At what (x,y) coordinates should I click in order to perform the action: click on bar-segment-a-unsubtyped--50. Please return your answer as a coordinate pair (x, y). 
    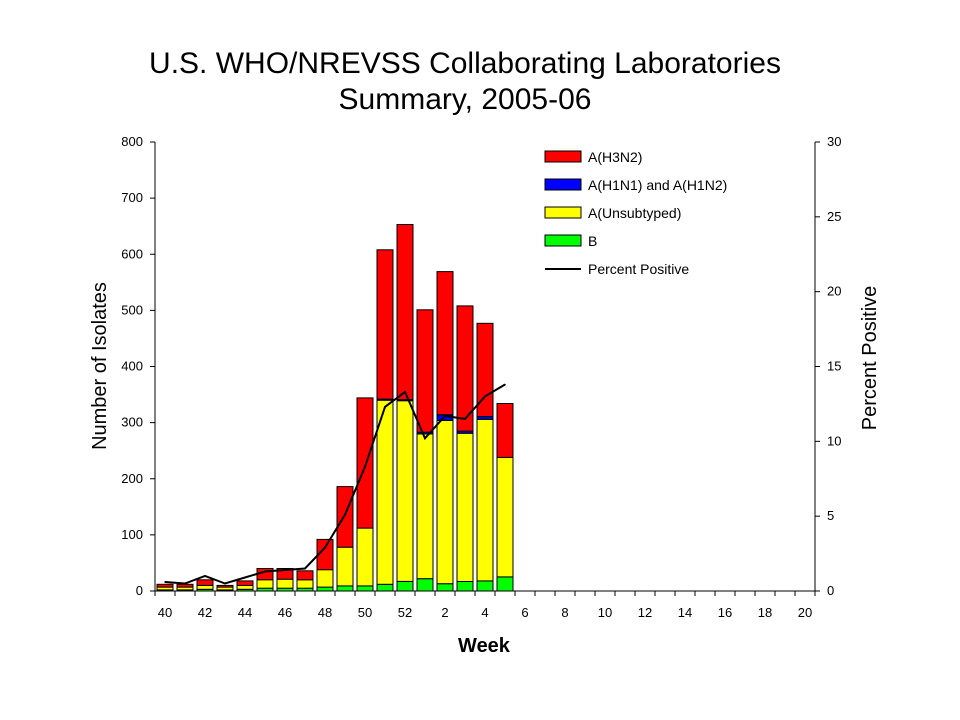
    Looking at the image, I should click on (365, 557).